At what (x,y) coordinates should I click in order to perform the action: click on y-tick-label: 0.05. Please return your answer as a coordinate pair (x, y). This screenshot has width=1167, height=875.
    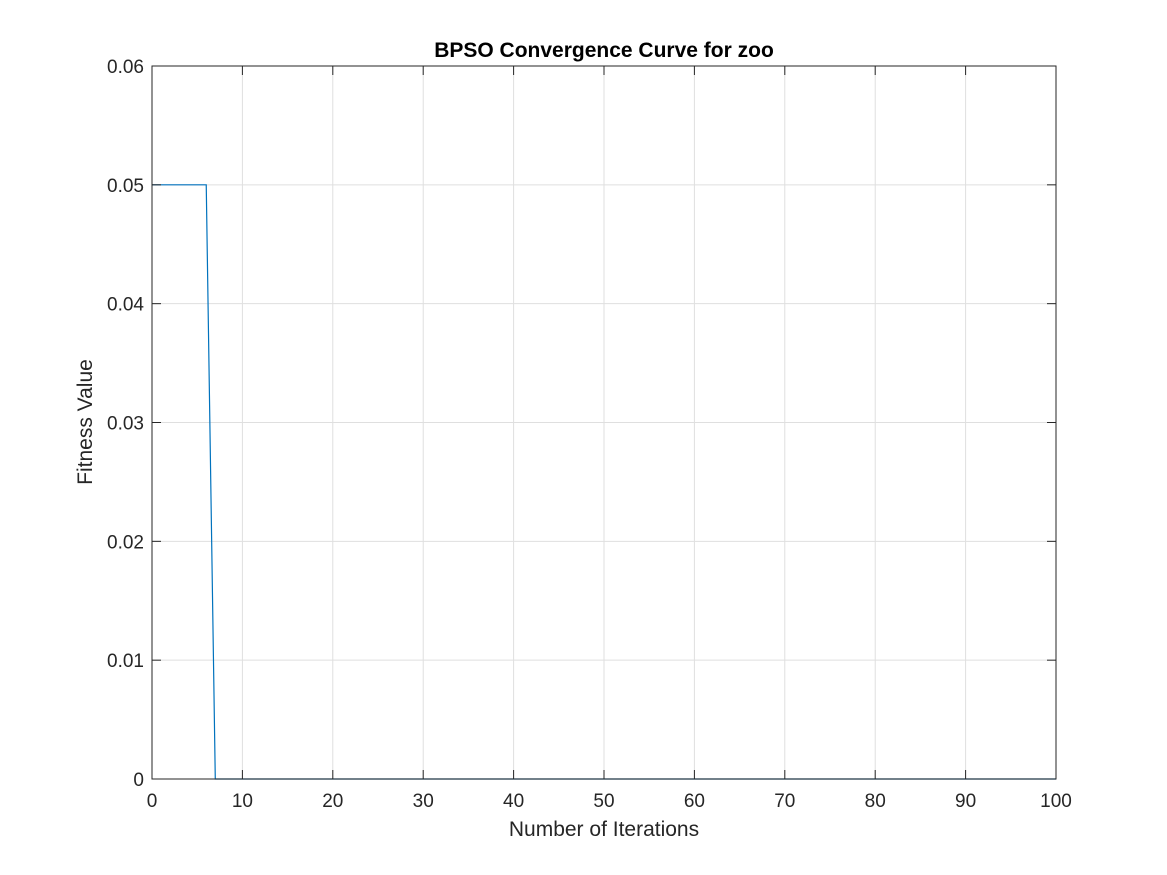
    Looking at the image, I should click on (125, 186).